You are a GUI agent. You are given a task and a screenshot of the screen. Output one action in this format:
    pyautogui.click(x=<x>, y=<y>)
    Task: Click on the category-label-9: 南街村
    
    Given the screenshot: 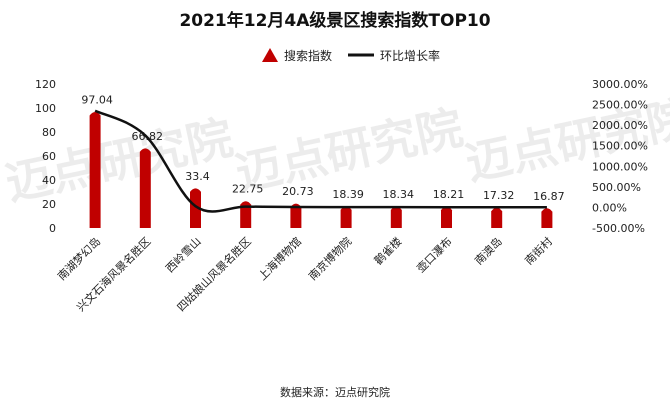 What is the action you would take?
    pyautogui.click(x=538, y=250)
    